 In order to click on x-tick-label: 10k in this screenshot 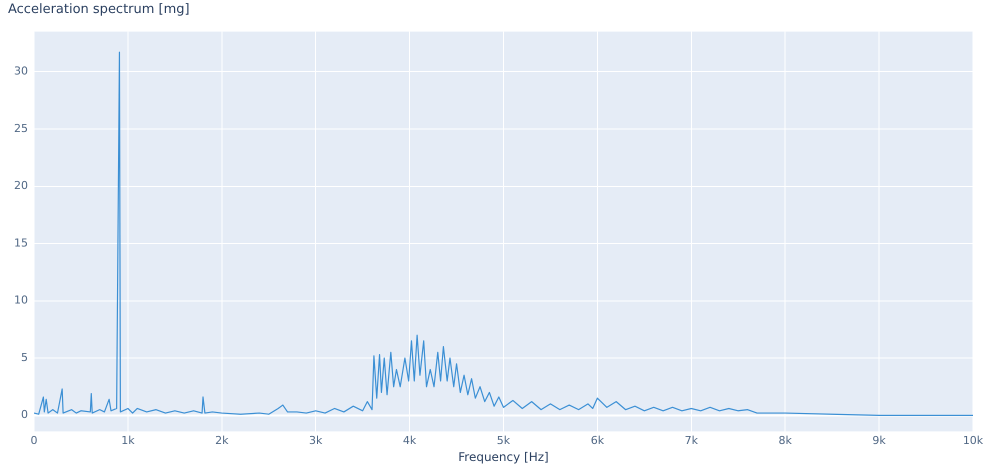, I will do `click(973, 440)`.